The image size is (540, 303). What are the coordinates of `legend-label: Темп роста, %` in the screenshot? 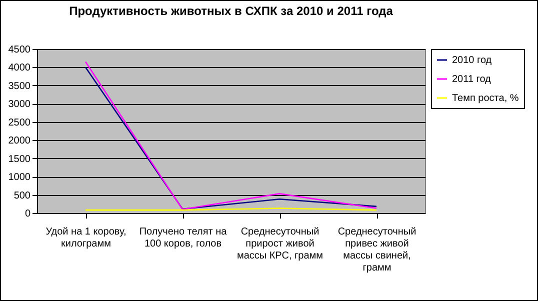 It's located at (485, 98).